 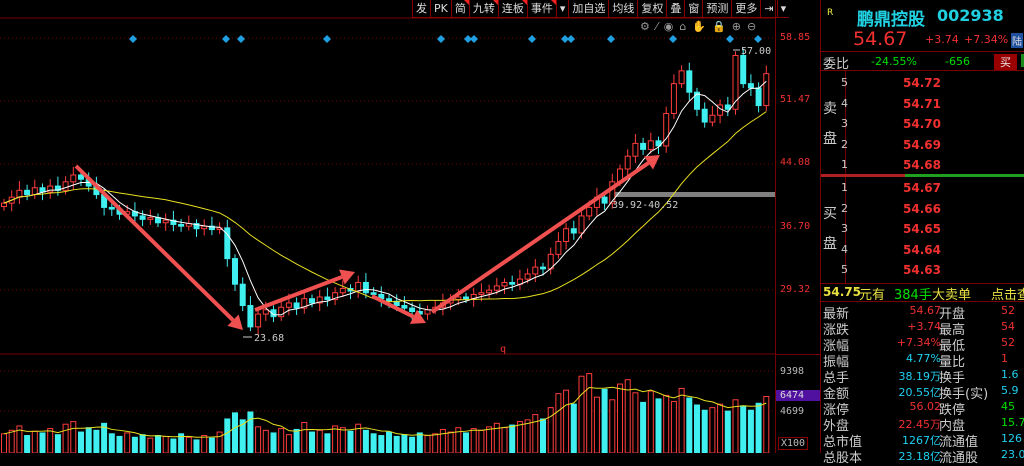 What do you see at coordinates (922, 229) in the screenshot?
I see `buy-level: 3 54.65` at bounding box center [922, 229].